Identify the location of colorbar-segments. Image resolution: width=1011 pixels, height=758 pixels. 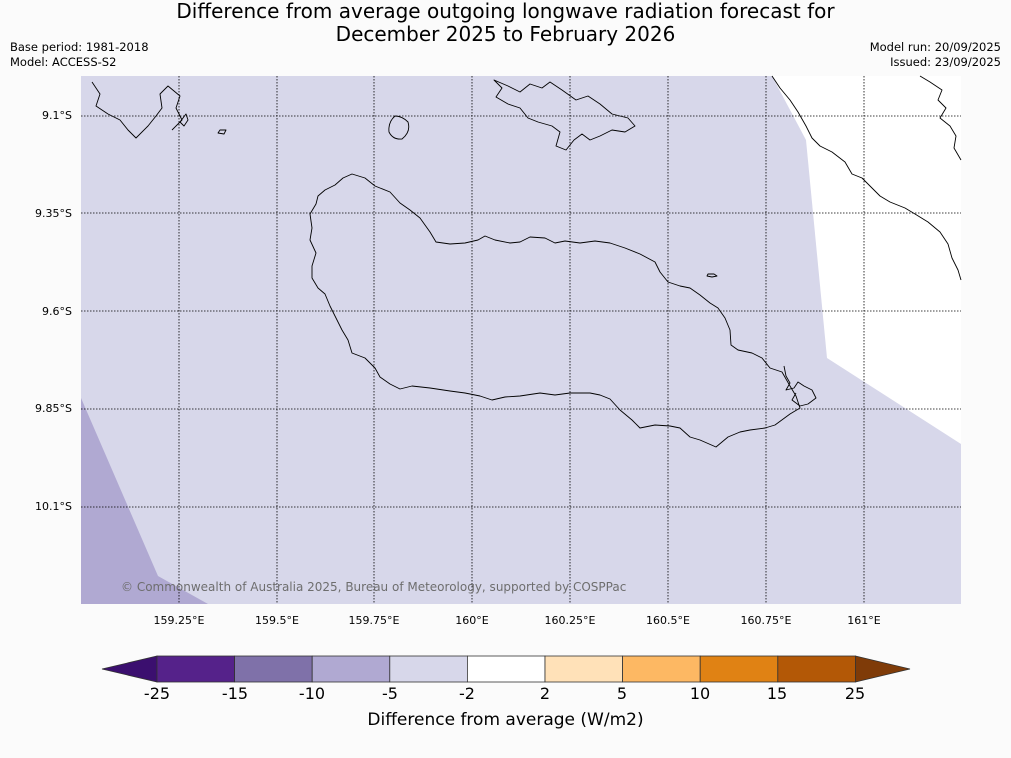
(506, 669).